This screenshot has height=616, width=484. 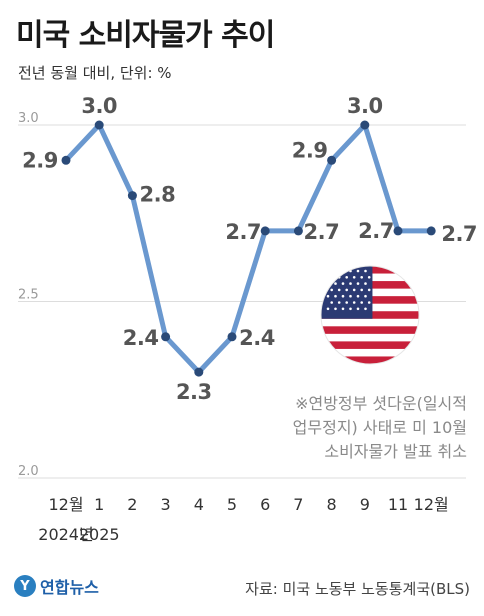 What do you see at coordinates (194, 392) in the screenshot?
I see `data-label: 2.3` at bounding box center [194, 392].